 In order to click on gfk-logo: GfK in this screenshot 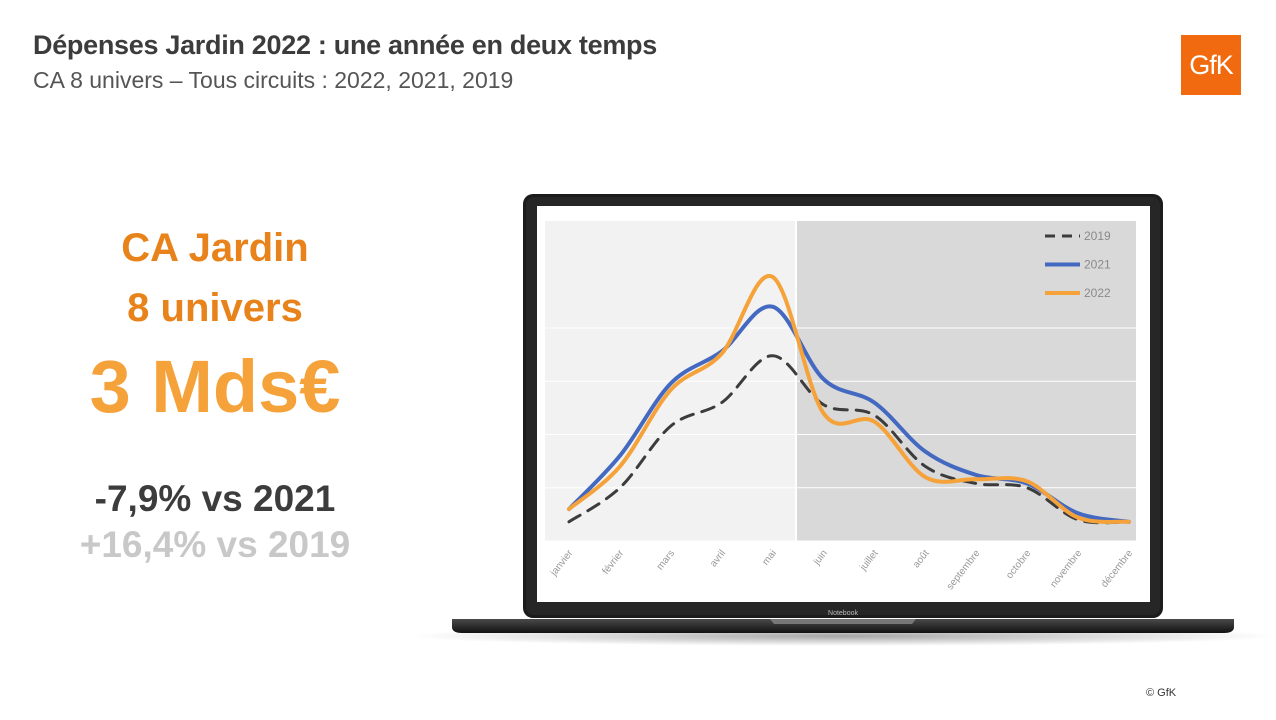, I will do `click(1211, 65)`.